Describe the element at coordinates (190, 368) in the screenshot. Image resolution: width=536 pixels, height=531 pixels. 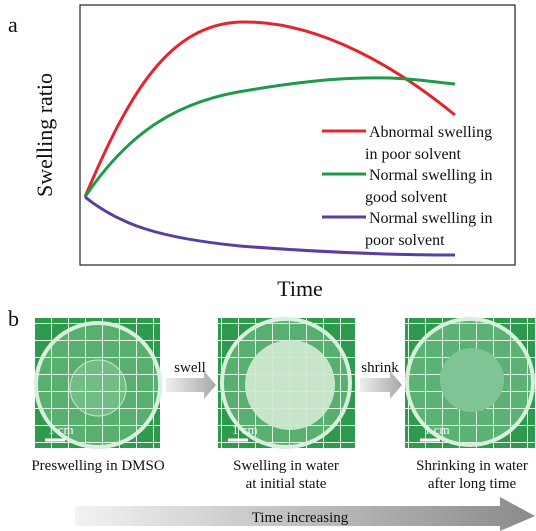
I see `arrow-label: swell` at that location.